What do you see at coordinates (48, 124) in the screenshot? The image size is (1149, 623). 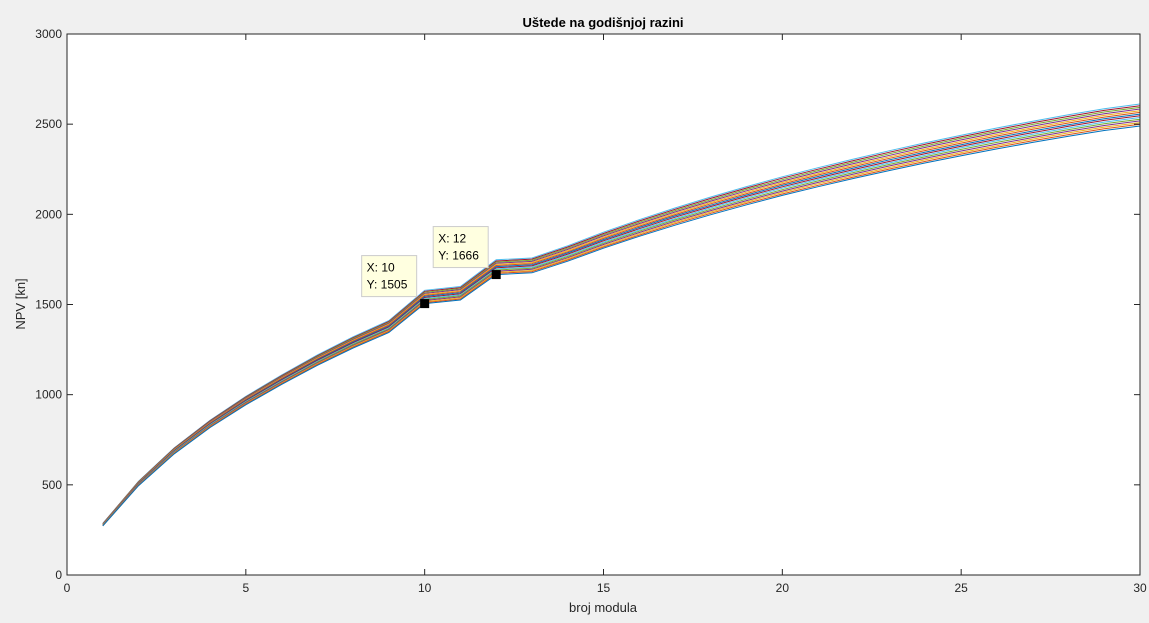 I see `y-tick-label: 2500` at bounding box center [48, 124].